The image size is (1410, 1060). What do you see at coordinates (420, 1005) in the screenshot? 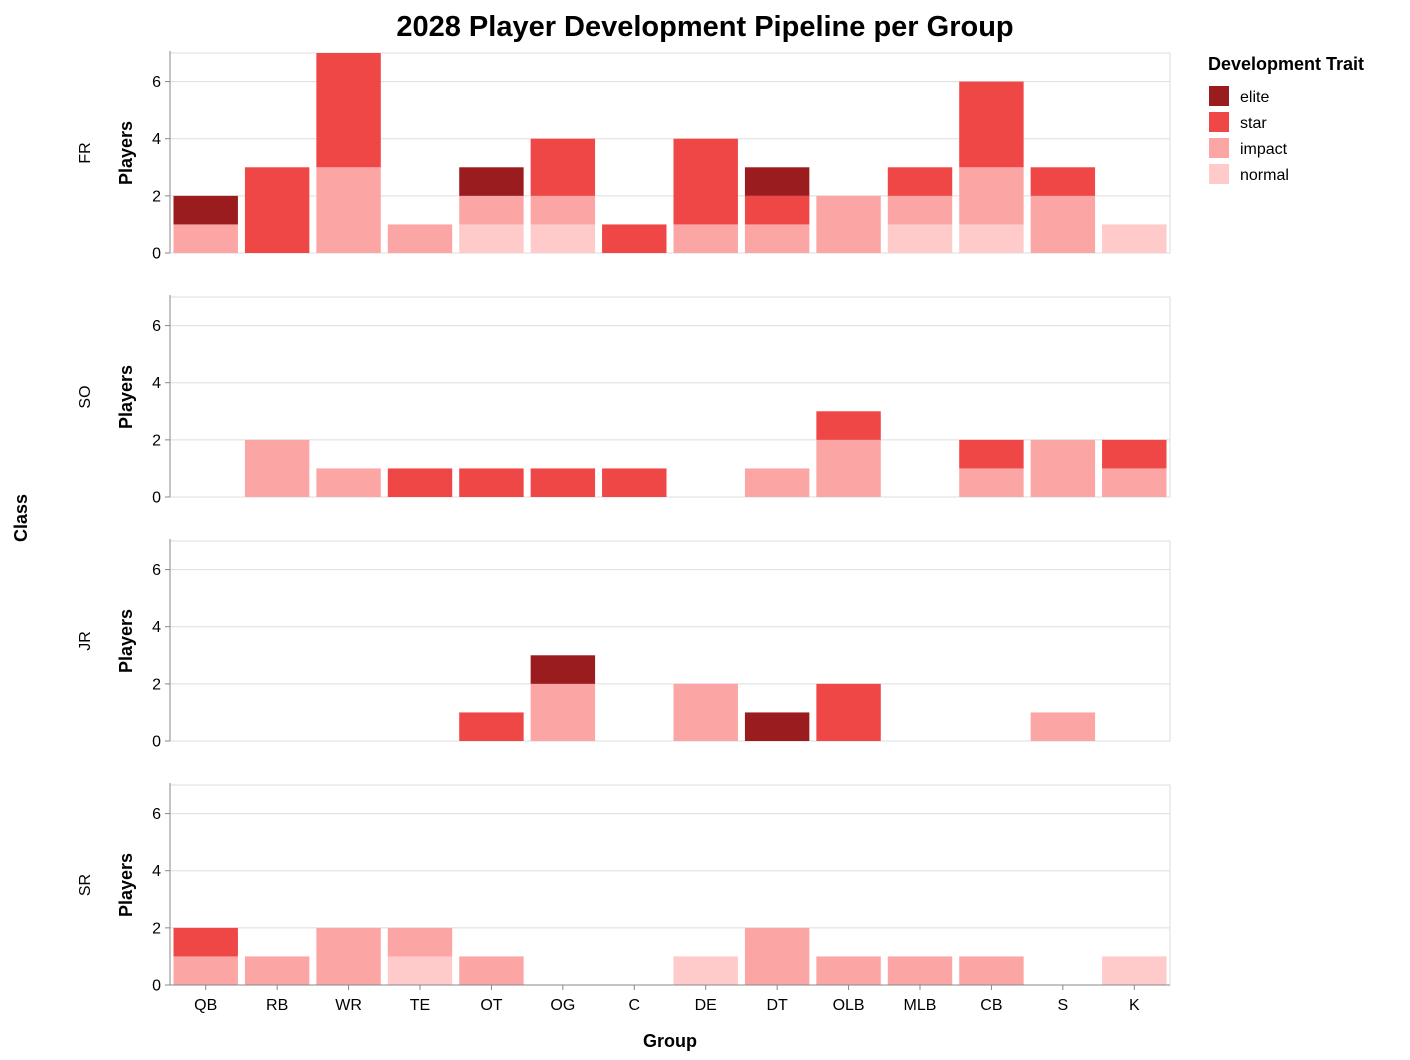
I see `x-tick-label: TE` at bounding box center [420, 1005].